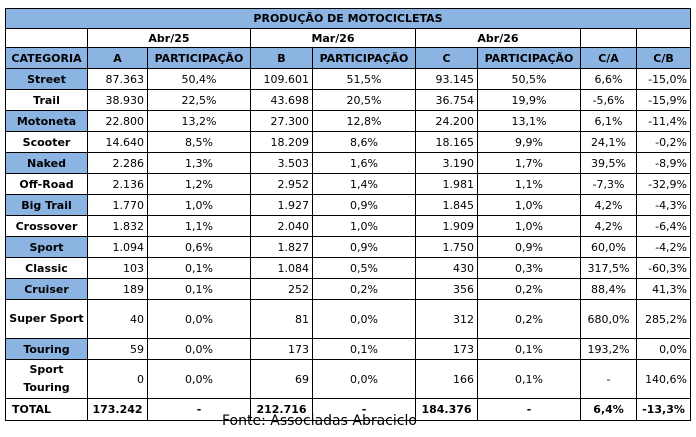 The height and width of the screenshot is (437, 696). Describe the element at coordinates (199, 79) in the screenshot. I see `row-participacao-a: 50,4%` at that location.